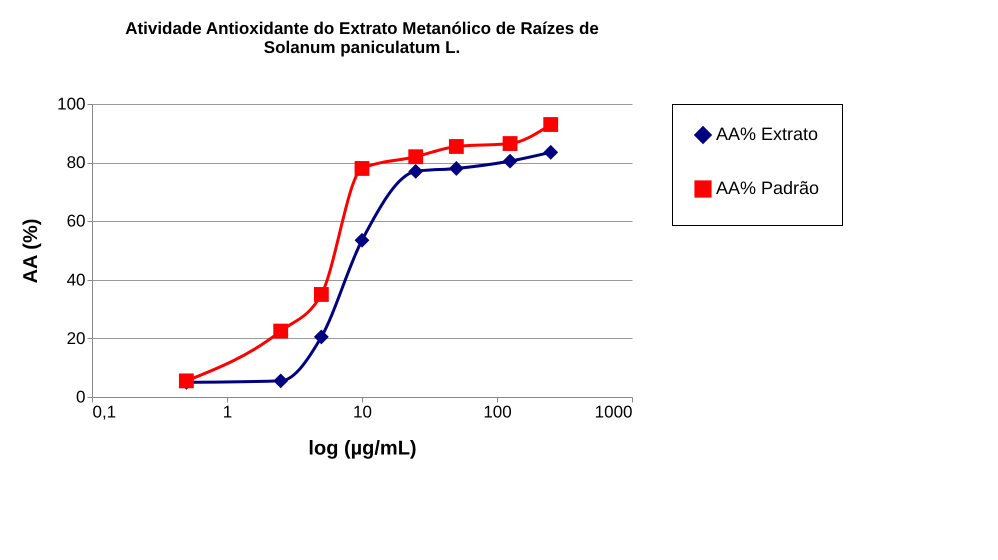  What do you see at coordinates (362, 412) in the screenshot?
I see `x-tick-label: 10` at bounding box center [362, 412].